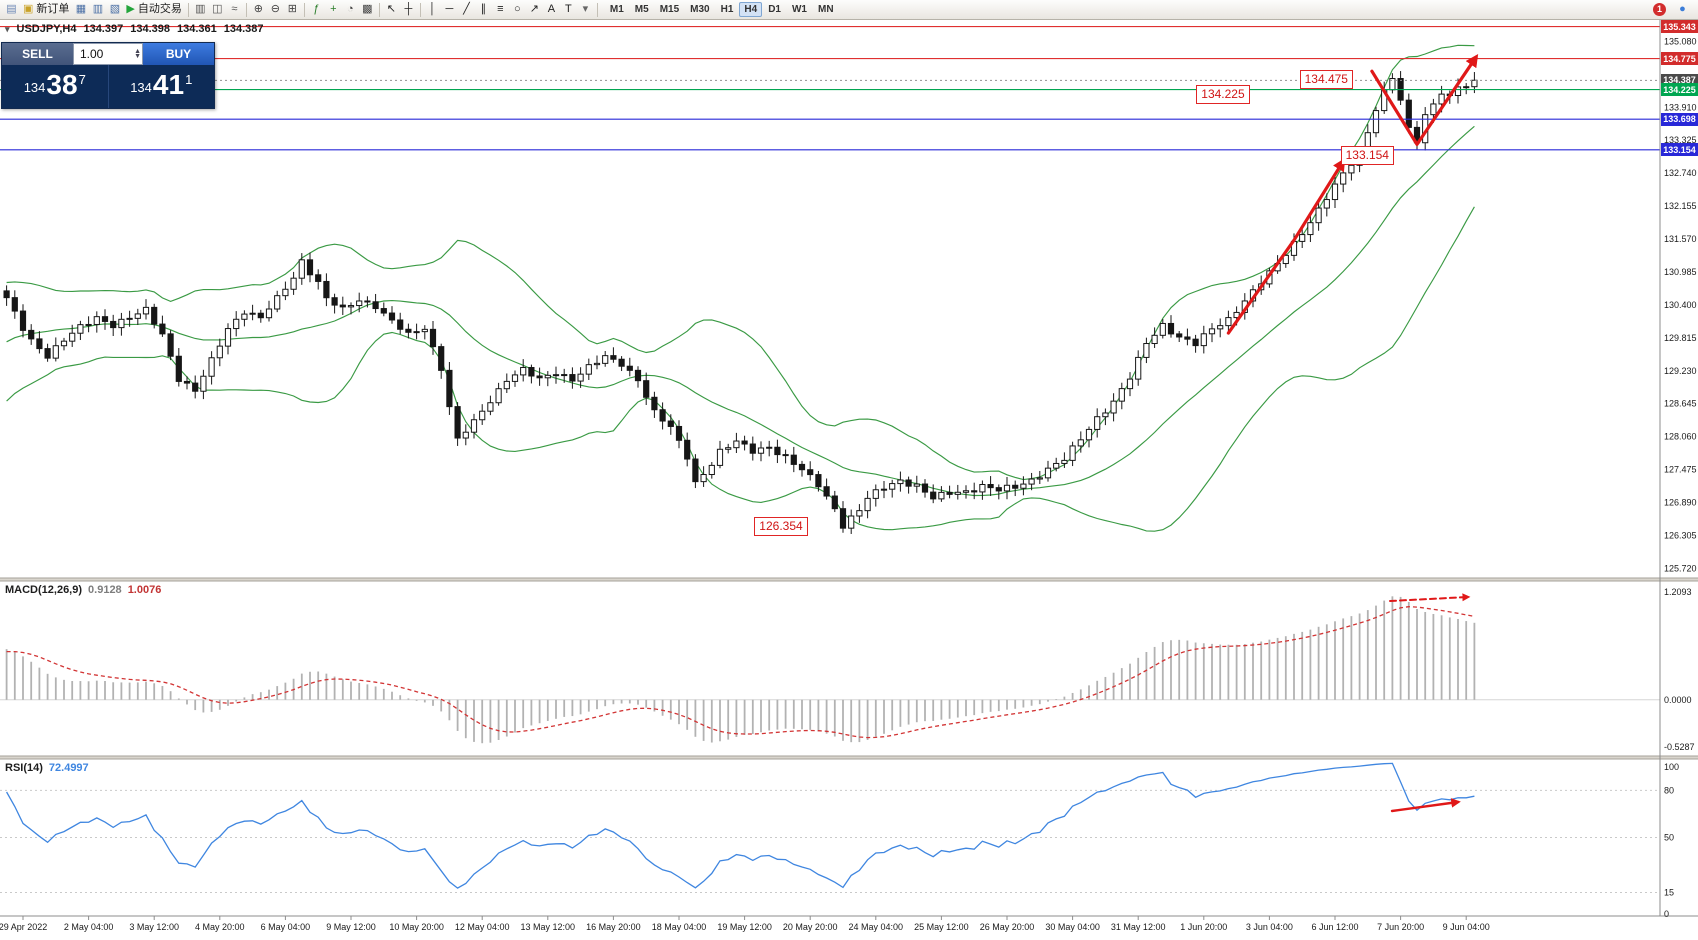 The height and width of the screenshot is (940, 1698). What do you see at coordinates (350, 9) in the screenshot?
I see `periods-icon: ◔` at bounding box center [350, 9].